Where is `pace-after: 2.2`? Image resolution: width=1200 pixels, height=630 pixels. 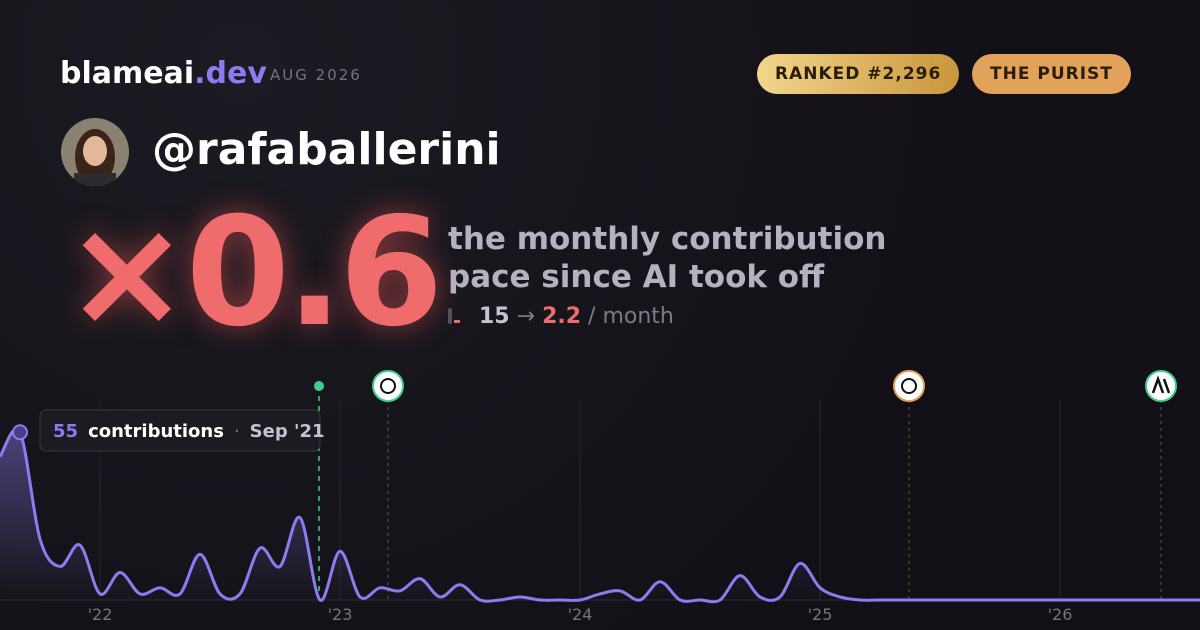
pace-after: 2.2 is located at coordinates (562, 316).